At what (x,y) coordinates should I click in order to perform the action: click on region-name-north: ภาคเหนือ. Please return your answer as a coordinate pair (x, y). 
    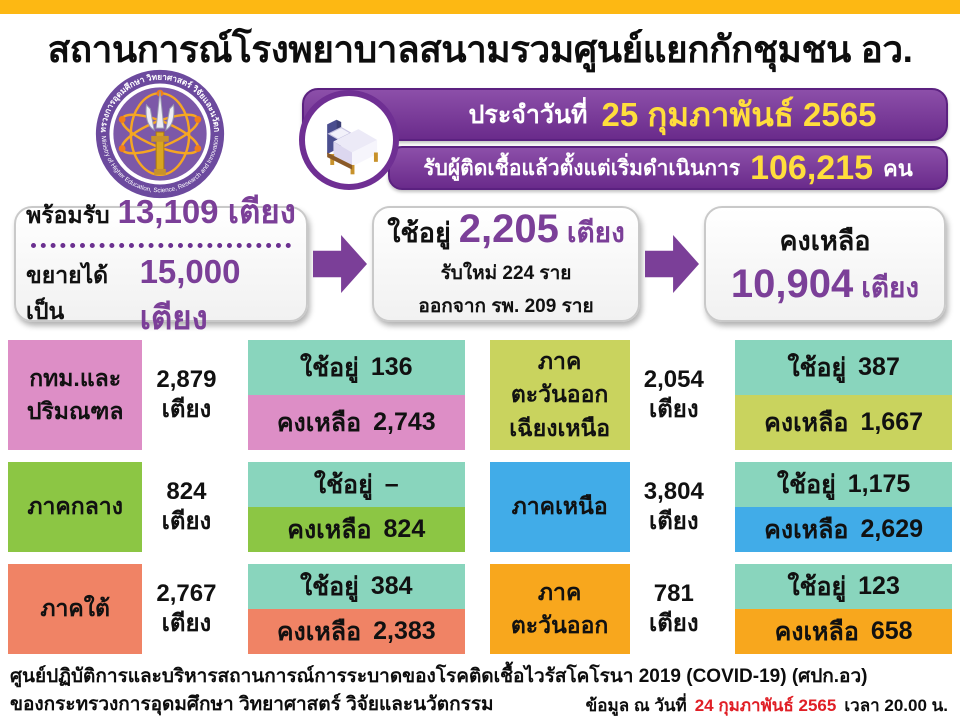
    Looking at the image, I should click on (559, 507).